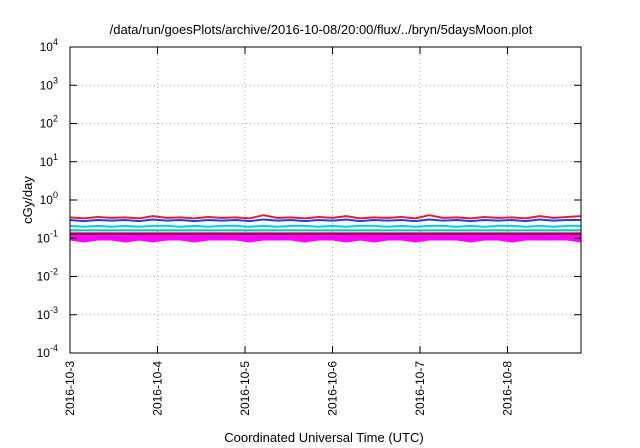 The width and height of the screenshot is (640, 448). I want to click on y-tick-label: 10⁻³, so click(47, 313).